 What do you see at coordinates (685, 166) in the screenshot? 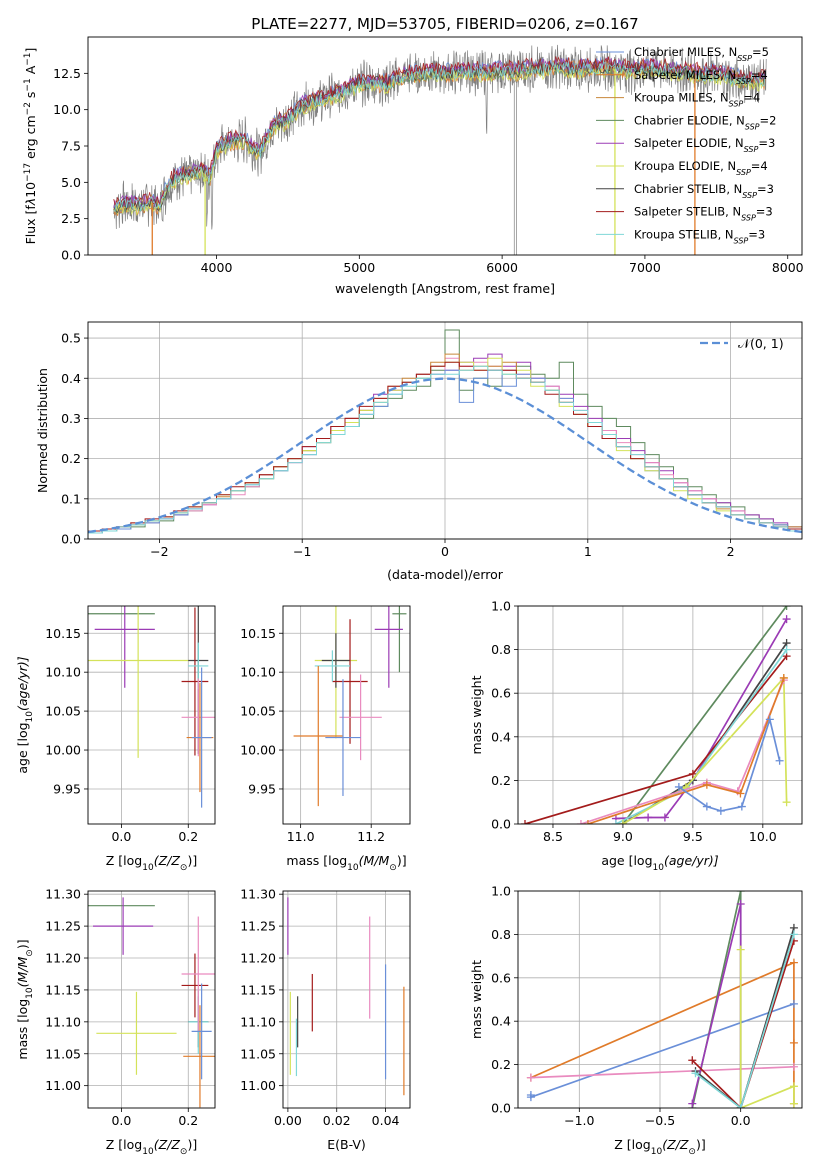
I see `legend-entry-name: Kroupa ELODIE, N` at bounding box center [685, 166].